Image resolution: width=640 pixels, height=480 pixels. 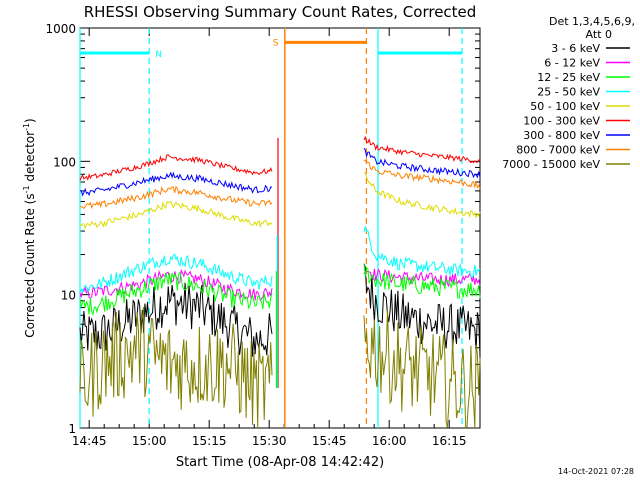 What do you see at coordinates (329, 441) in the screenshot?
I see `x-tick-label: 15:45` at bounding box center [329, 441].